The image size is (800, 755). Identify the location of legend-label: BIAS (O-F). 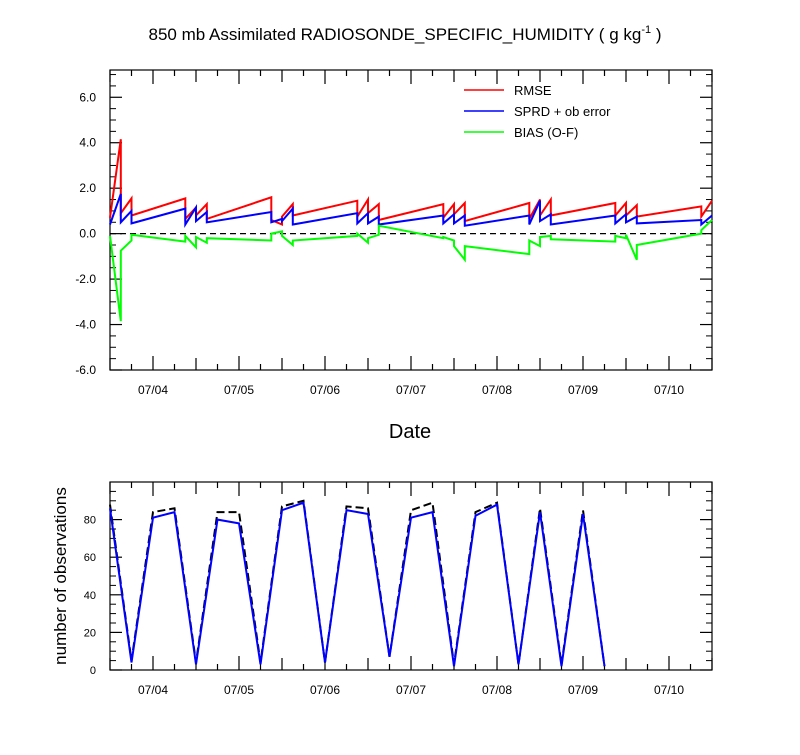
(546, 132).